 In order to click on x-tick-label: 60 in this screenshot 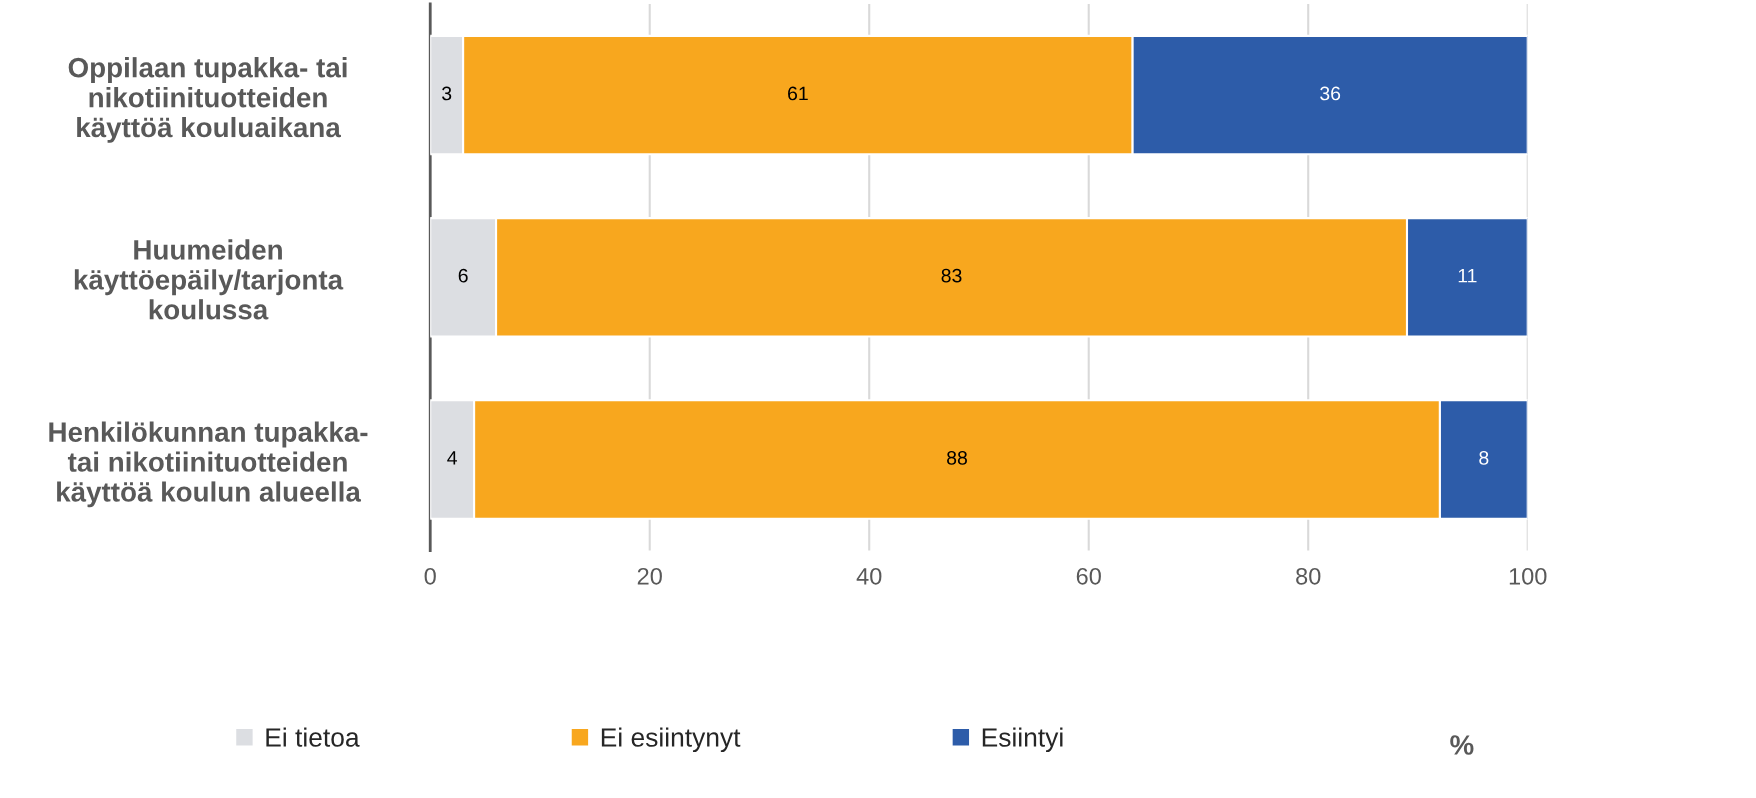, I will do `click(1088, 576)`.